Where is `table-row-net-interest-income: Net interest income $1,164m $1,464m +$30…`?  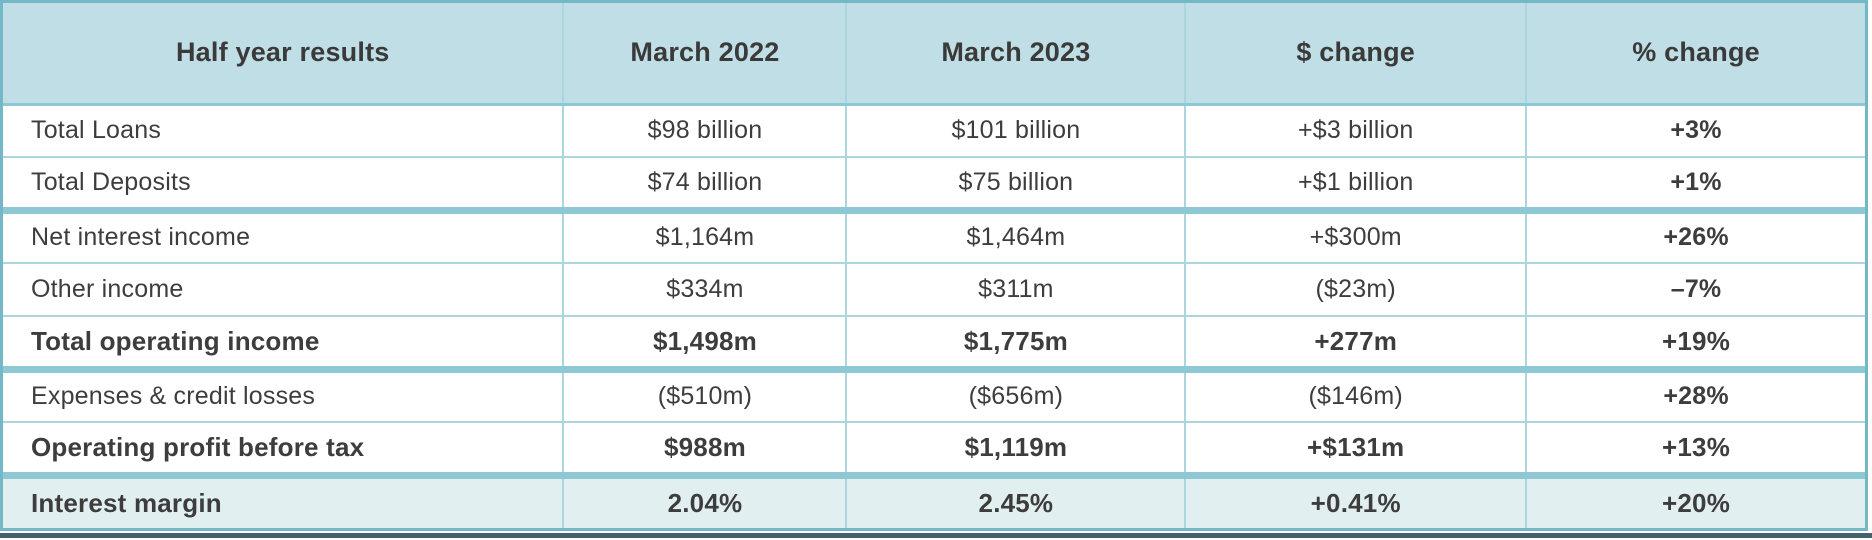 table-row-net-interest-income: Net interest income $1,164m $1,464m +$30… is located at coordinates (934, 234).